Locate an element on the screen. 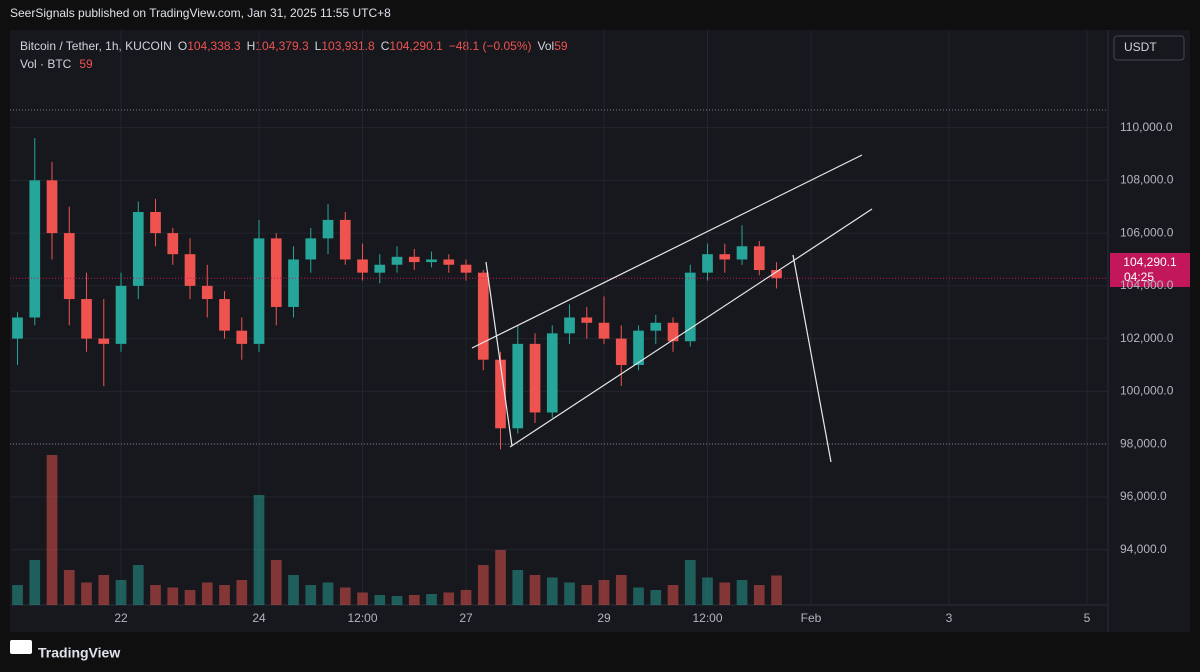 Image resolution: width=1200 pixels, height=672 pixels. currency-button is located at coordinates (1149, 48).